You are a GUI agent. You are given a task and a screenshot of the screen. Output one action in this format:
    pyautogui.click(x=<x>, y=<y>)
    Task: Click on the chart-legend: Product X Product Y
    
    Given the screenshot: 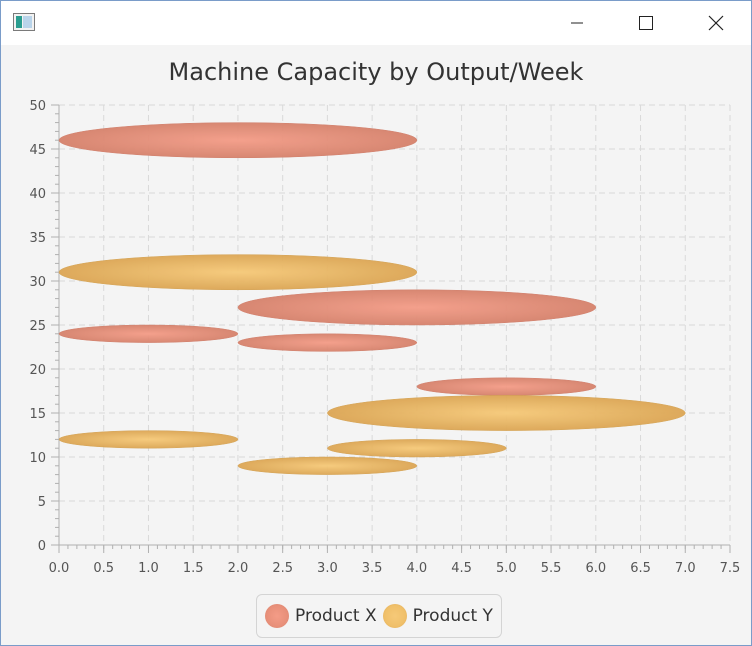 What is the action you would take?
    pyautogui.click(x=379, y=616)
    